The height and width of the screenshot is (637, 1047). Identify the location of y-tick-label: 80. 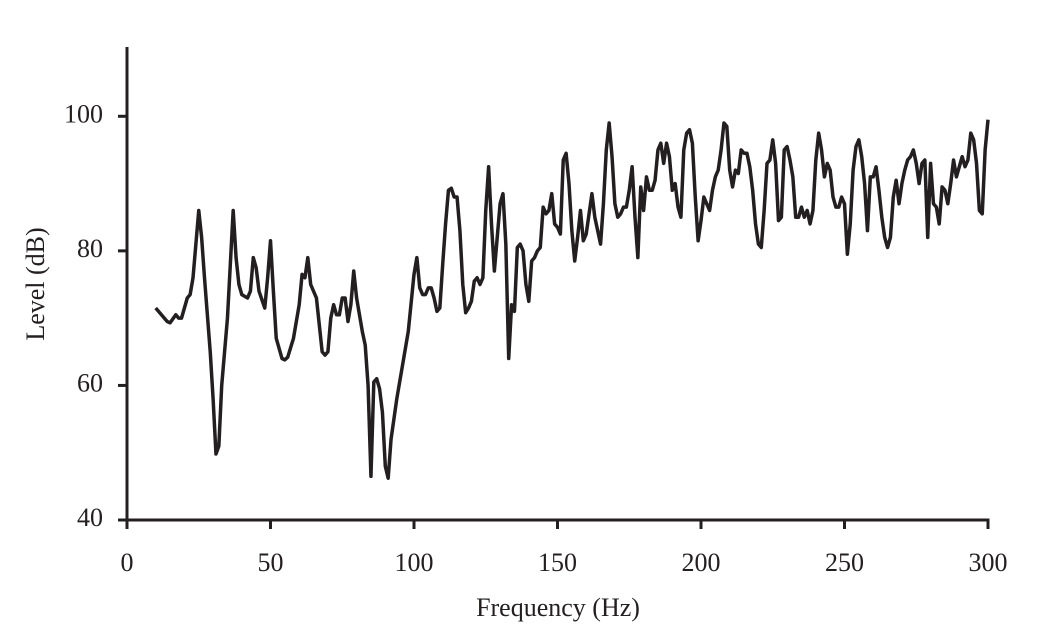
(90, 248).